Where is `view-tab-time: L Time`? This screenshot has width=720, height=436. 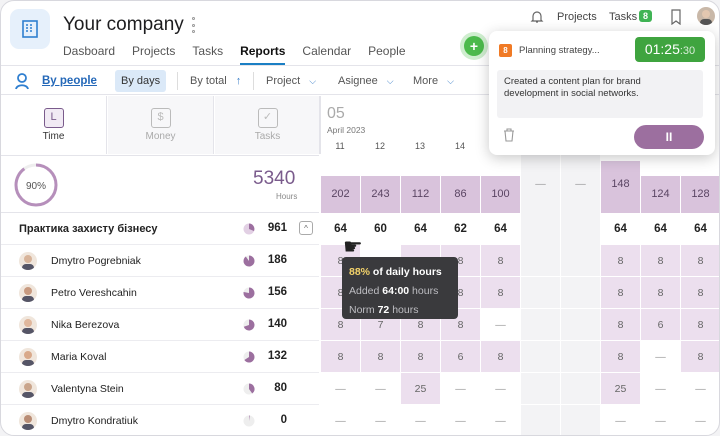 view-tab-time: L Time is located at coordinates (54, 125).